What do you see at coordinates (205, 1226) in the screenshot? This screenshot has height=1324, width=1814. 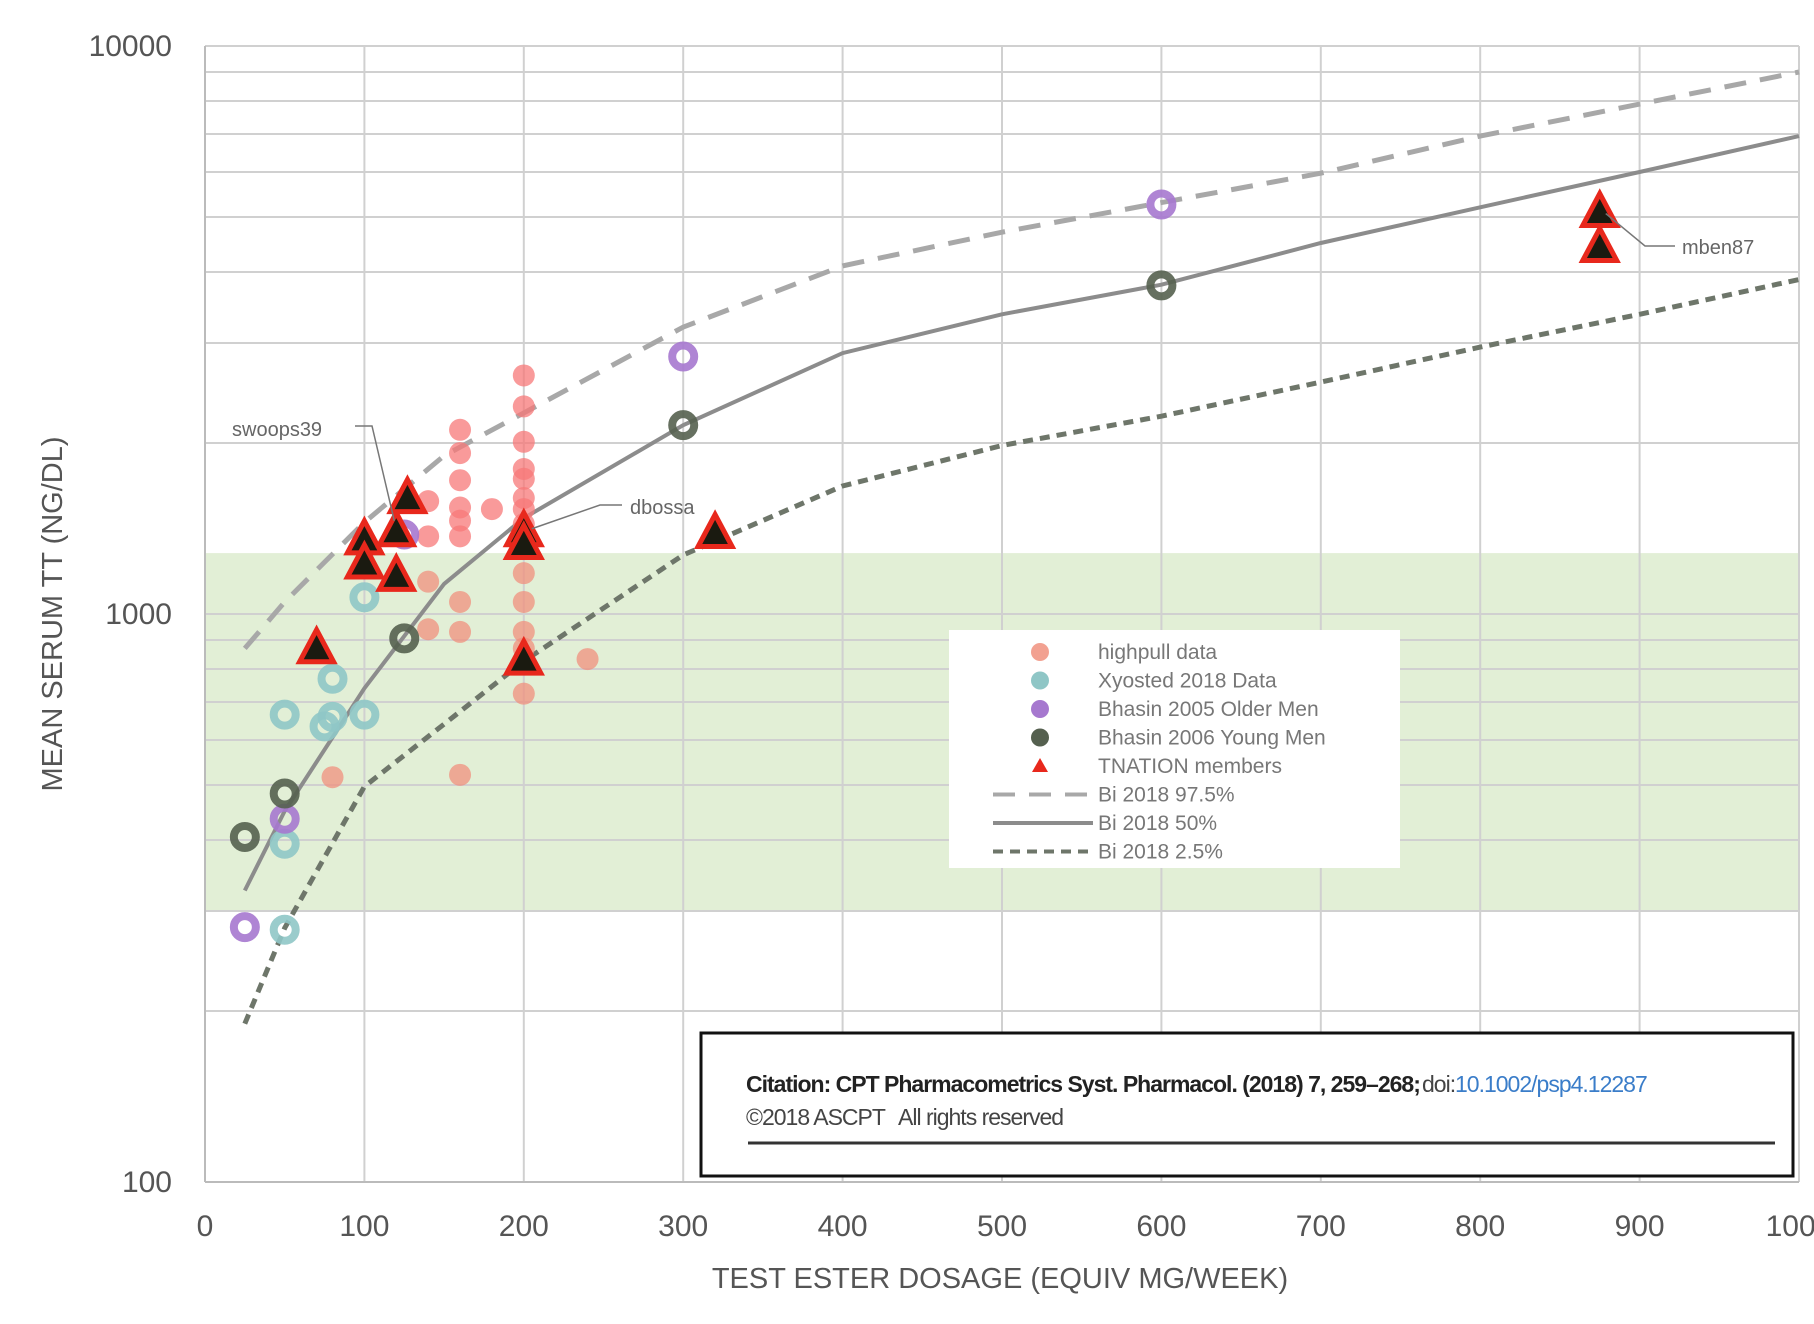 I see `x-tick-label: 0` at bounding box center [205, 1226].